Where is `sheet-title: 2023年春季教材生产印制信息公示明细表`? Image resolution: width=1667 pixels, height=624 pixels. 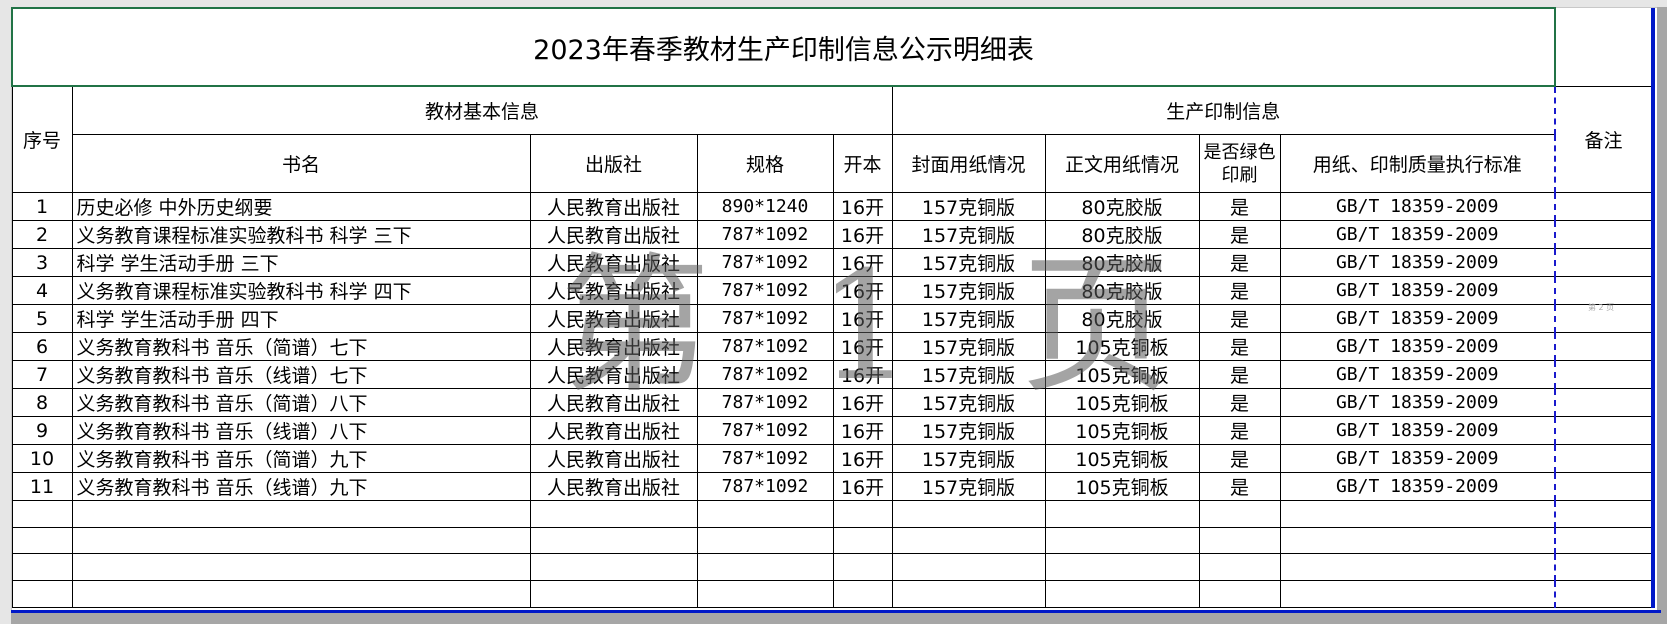
sheet-title: 2023年春季教材生产印制信息公示明细表 is located at coordinates (783, 47).